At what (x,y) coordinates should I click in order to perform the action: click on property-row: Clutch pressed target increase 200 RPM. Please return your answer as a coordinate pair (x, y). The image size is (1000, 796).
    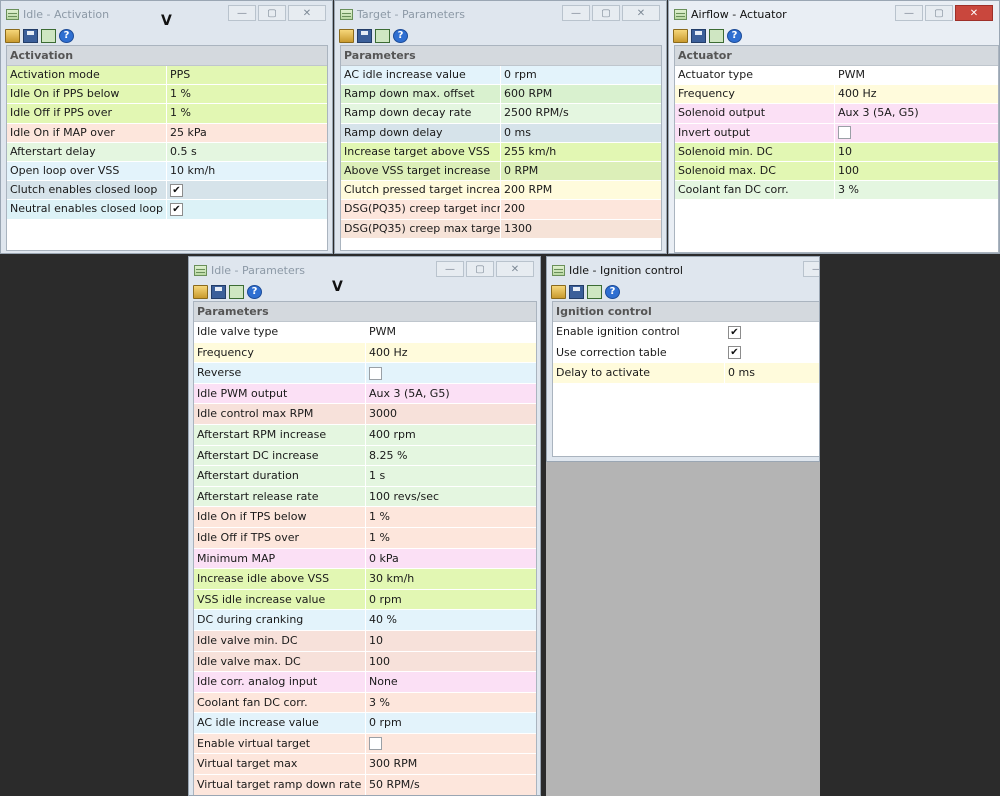
    Looking at the image, I should click on (501, 191).